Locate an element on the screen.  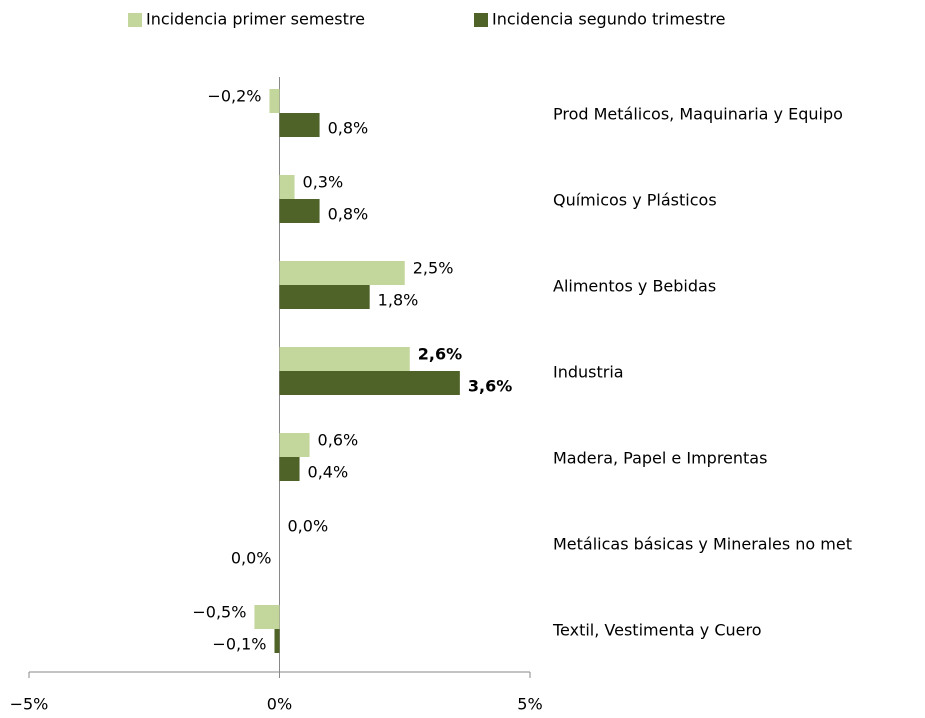
category-label: Metálicas básicas y Minerales no met is located at coordinates (702, 544).